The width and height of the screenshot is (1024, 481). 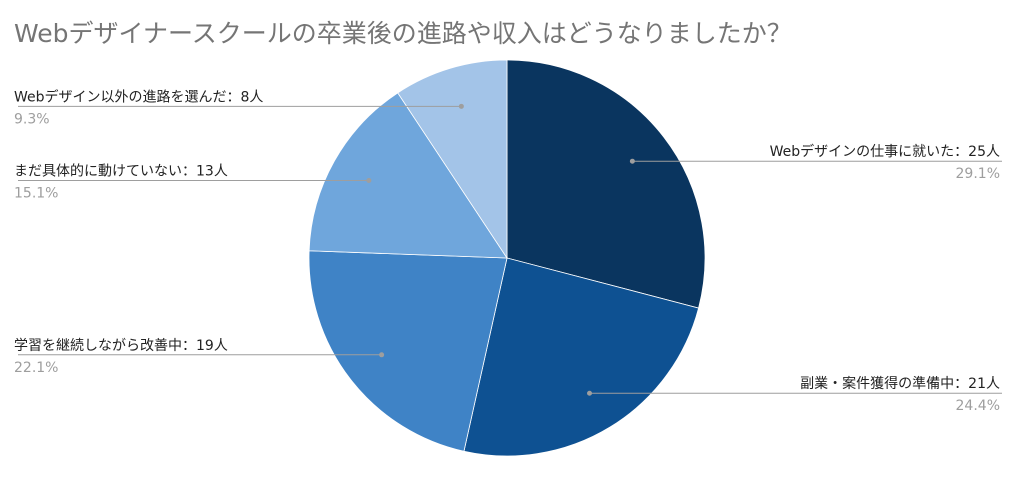 What do you see at coordinates (978, 174) in the screenshot?
I see `slice-percent: 29.1%` at bounding box center [978, 174].